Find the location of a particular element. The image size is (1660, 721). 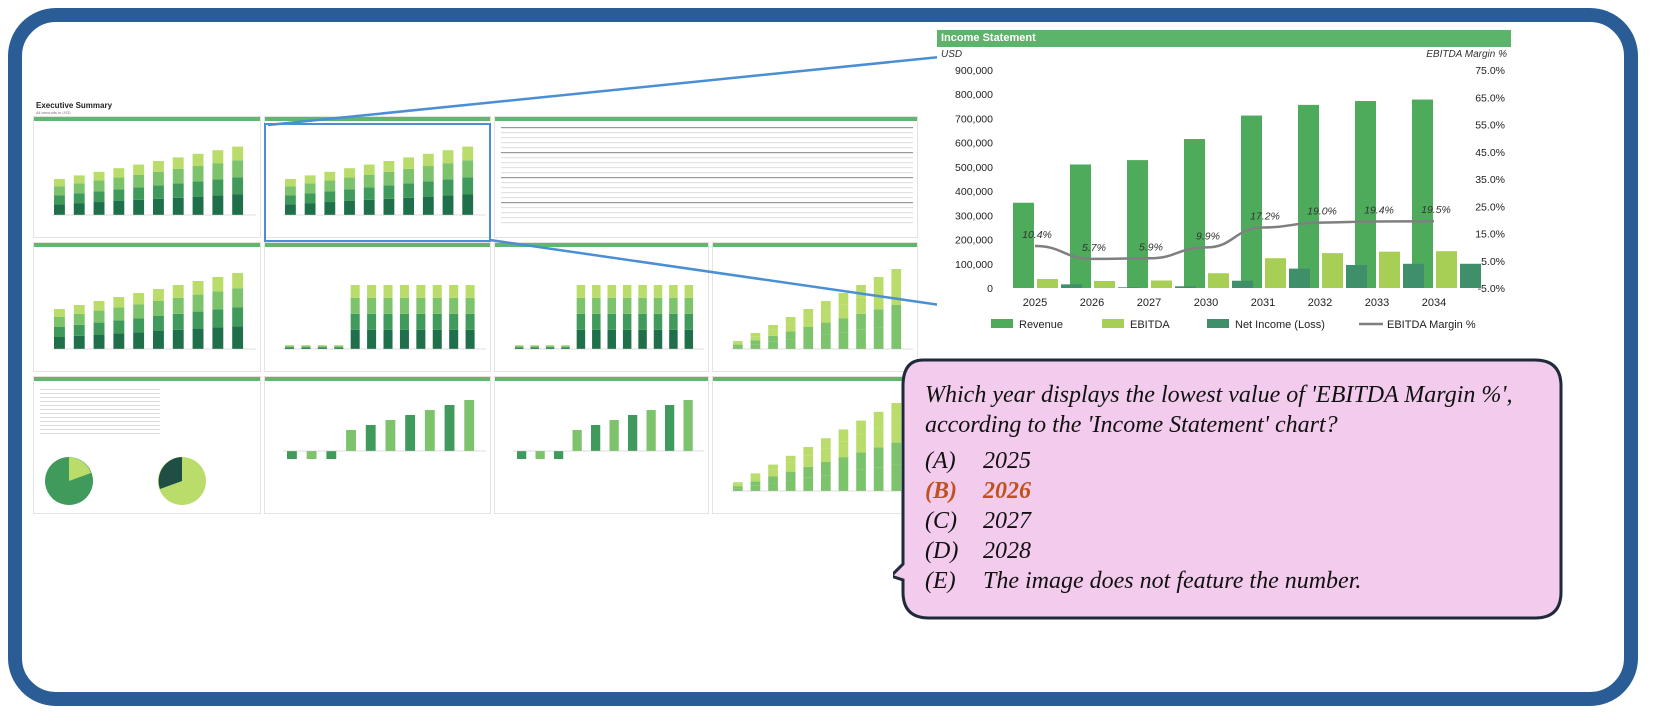

y-tick-label: 200,000 is located at coordinates (974, 241).